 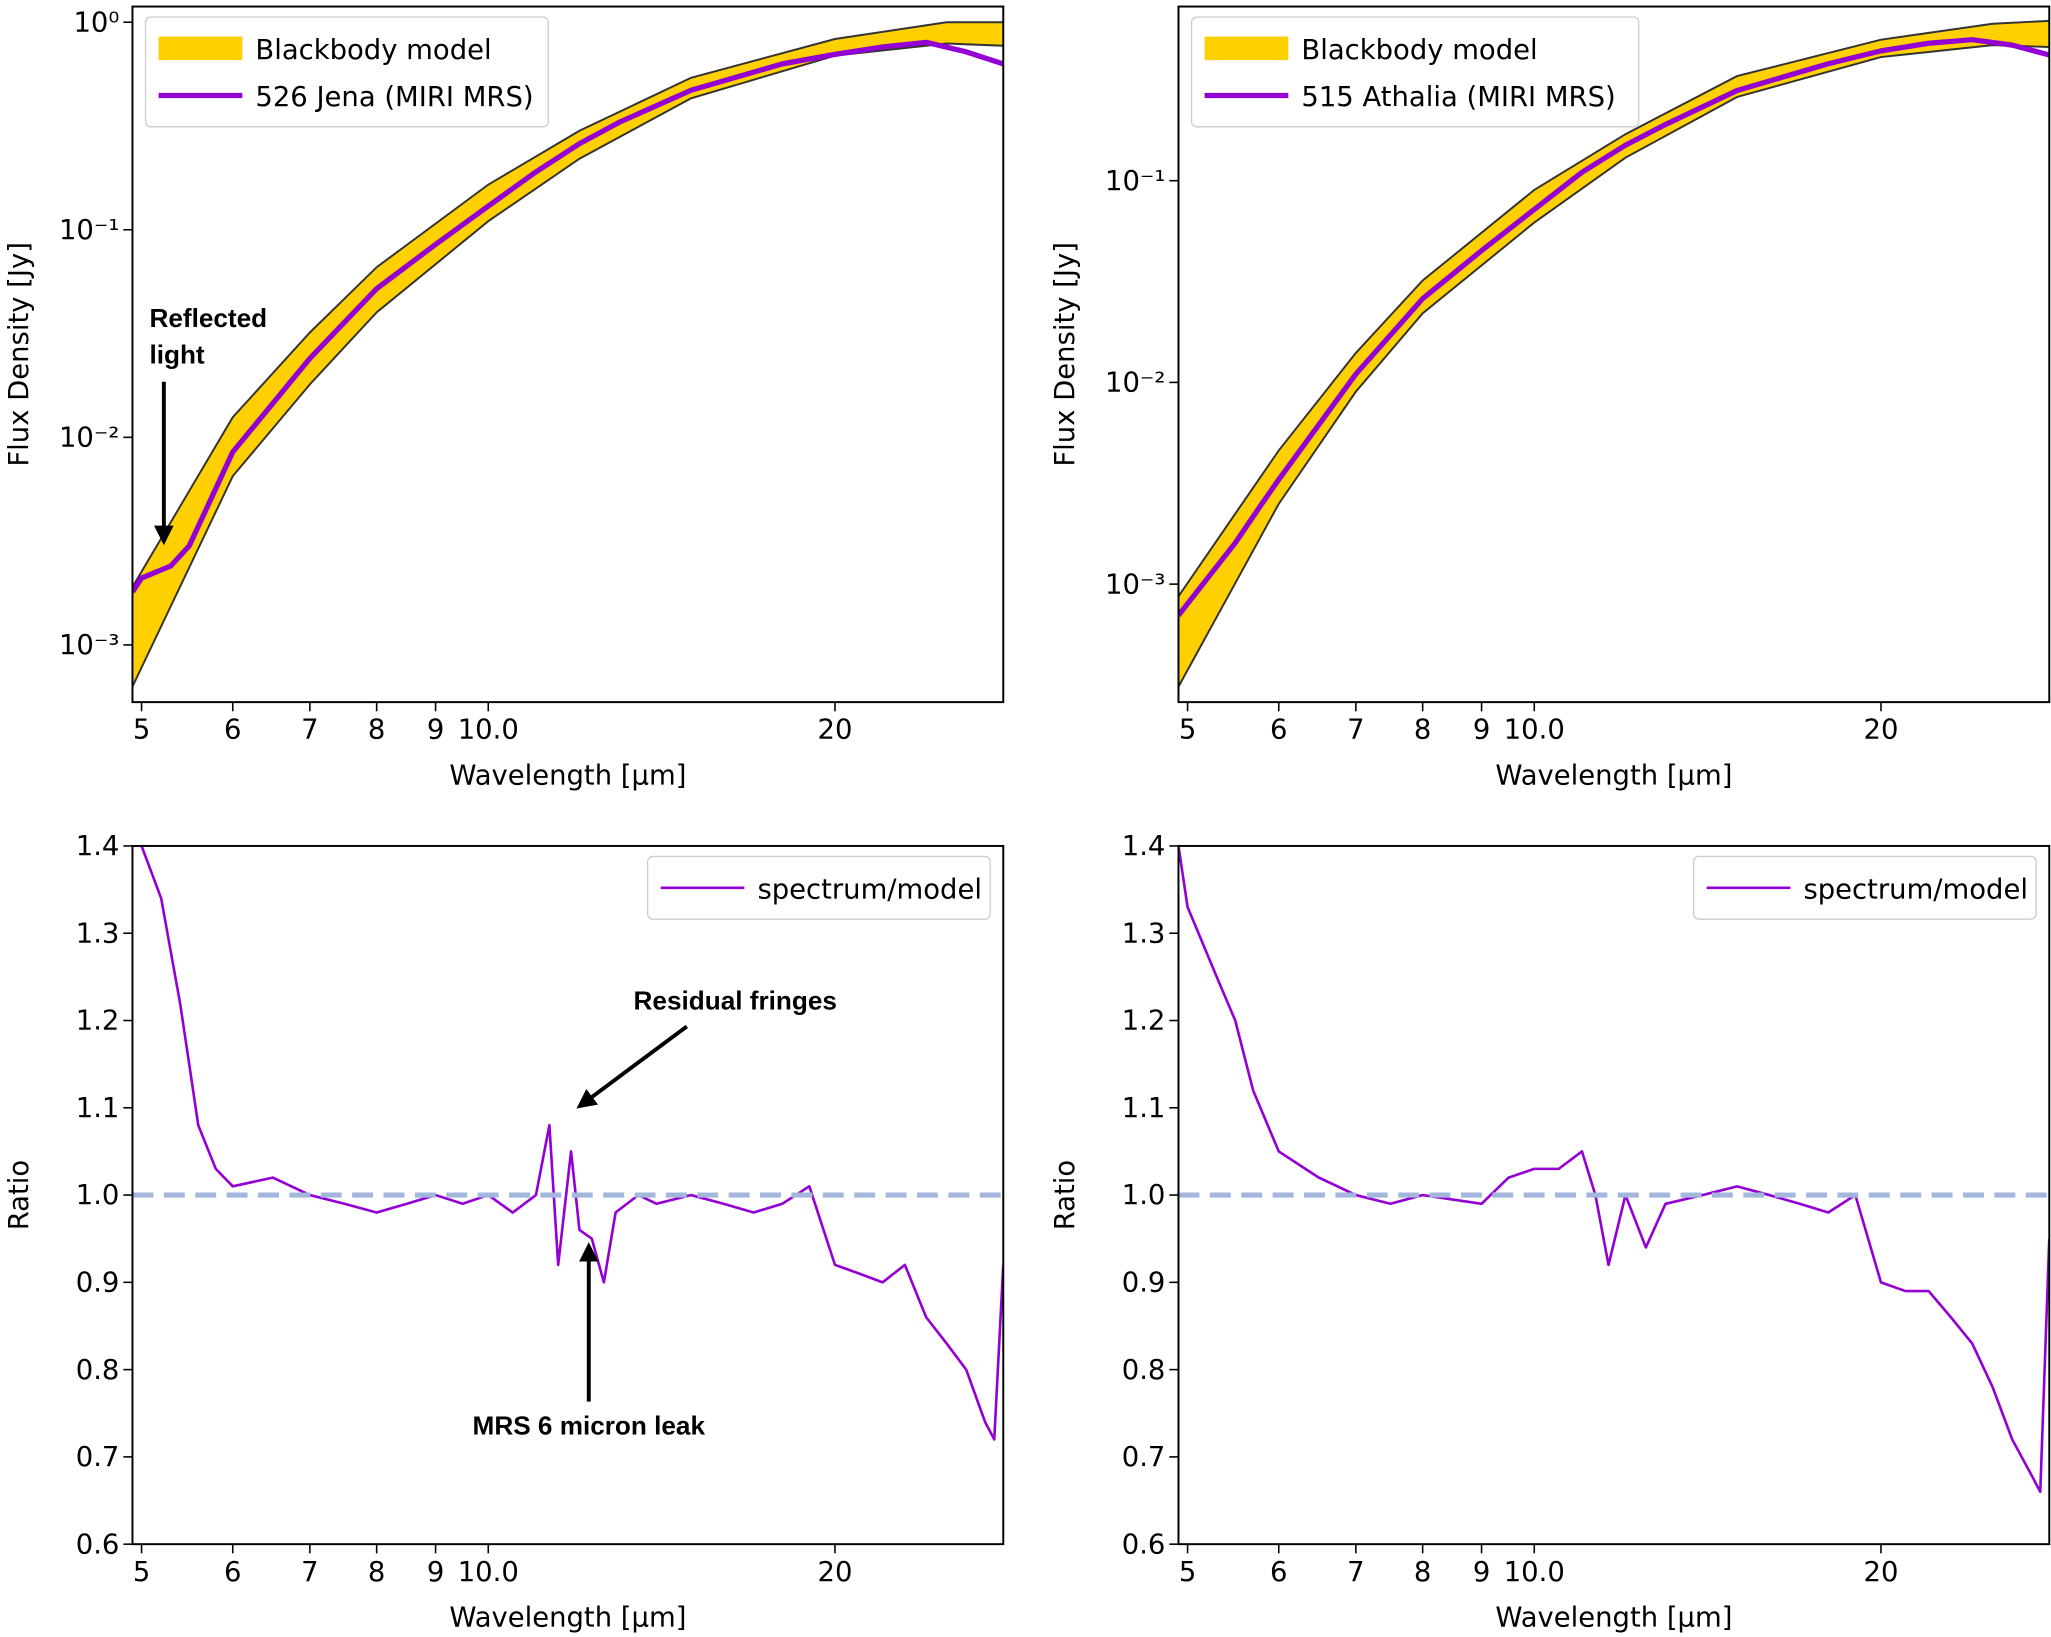 I want to click on legend-label: 526 Jena (MIRI MRS), so click(x=394, y=97).